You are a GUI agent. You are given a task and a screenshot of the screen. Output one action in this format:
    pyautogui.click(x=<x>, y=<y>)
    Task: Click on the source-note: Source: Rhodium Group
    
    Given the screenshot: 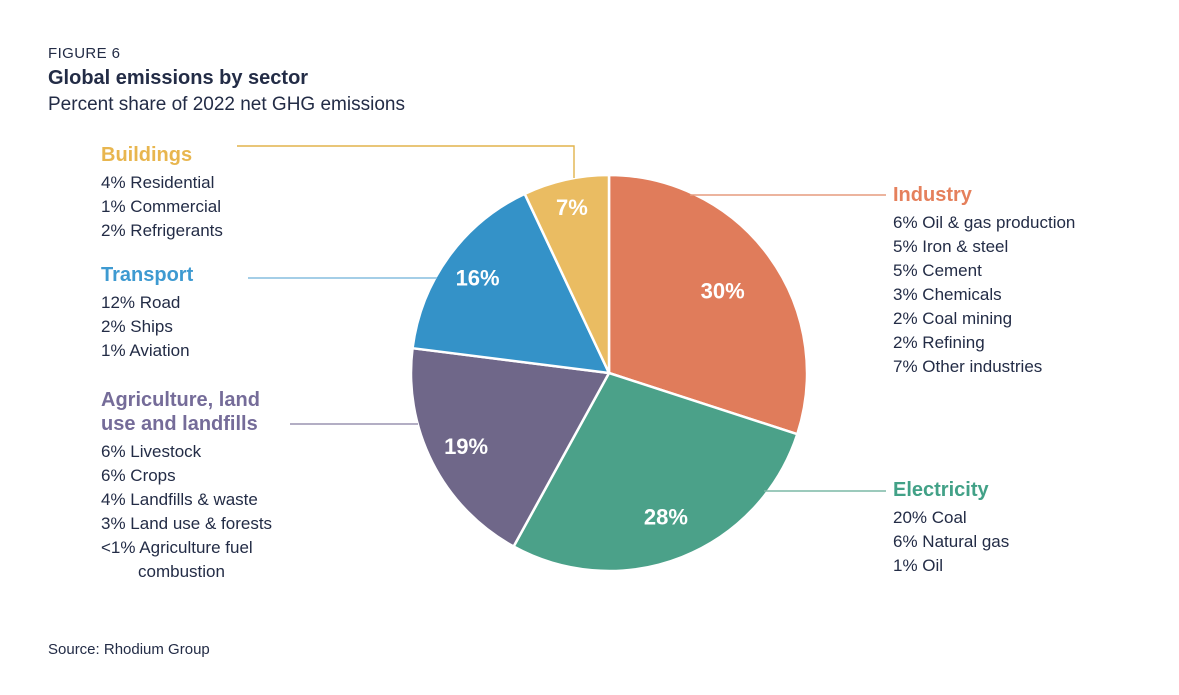 What is the action you would take?
    pyautogui.click(x=129, y=649)
    